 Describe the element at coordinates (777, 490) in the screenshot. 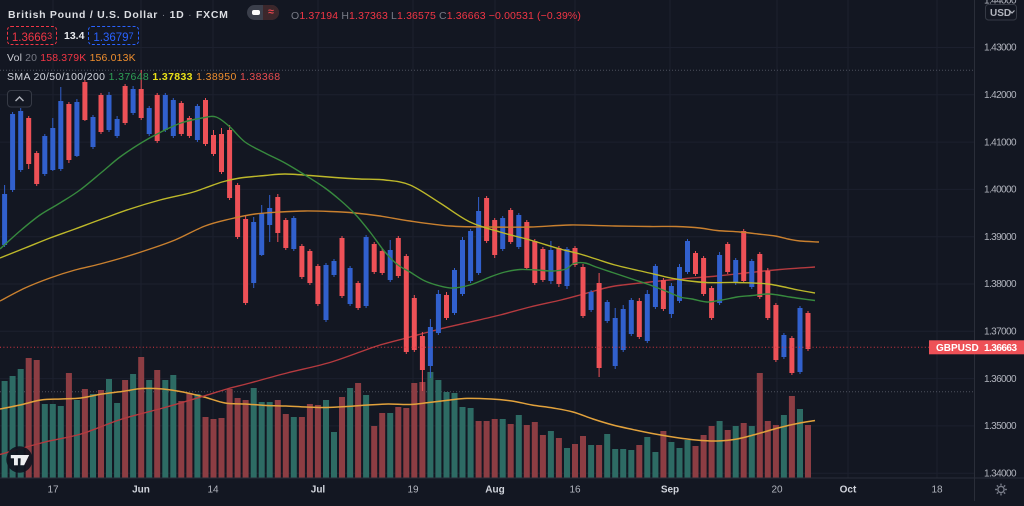

I see `svg-text: 20` at that location.